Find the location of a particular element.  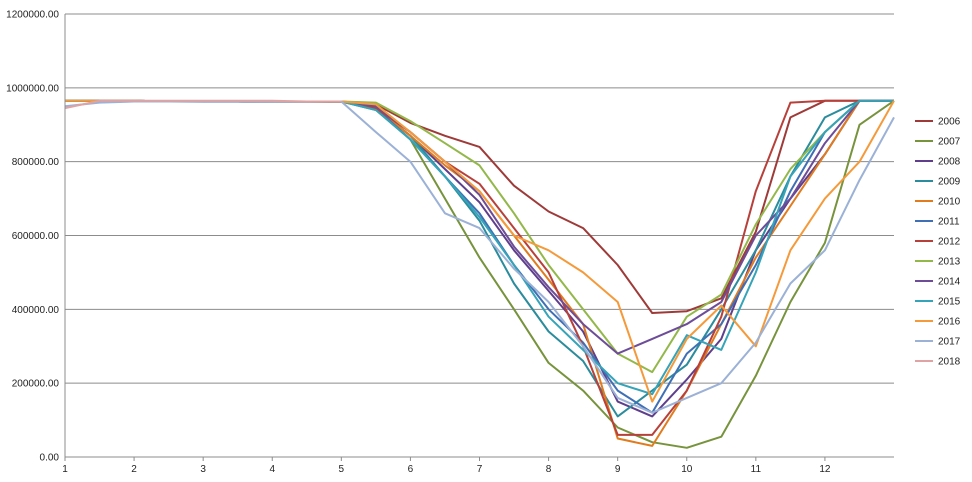

legend-label: 2014 is located at coordinates (949, 282).